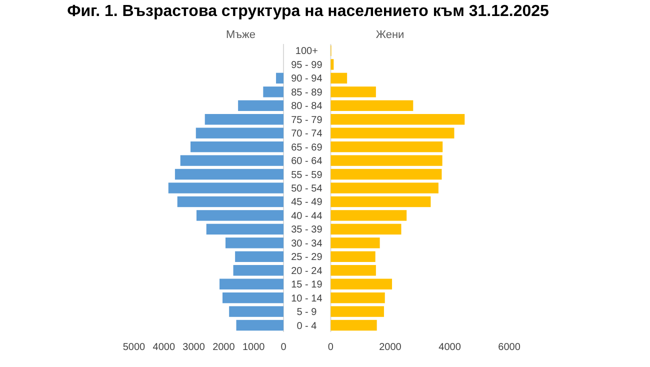 The width and height of the screenshot is (650, 367). Describe the element at coordinates (307, 298) in the screenshot. I see `y-tick-label: 10 - 14` at that location.